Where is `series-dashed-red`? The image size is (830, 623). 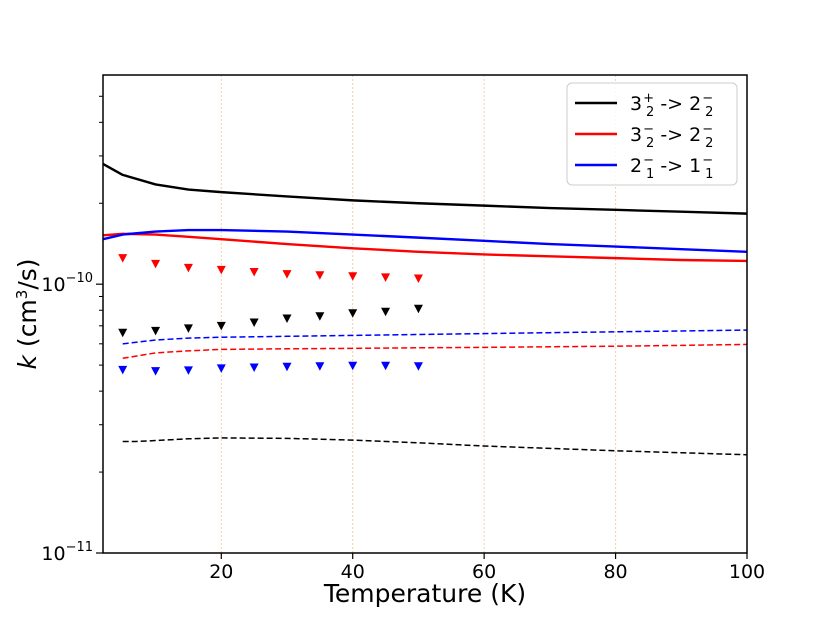
series-dashed-red is located at coordinates (435, 351).